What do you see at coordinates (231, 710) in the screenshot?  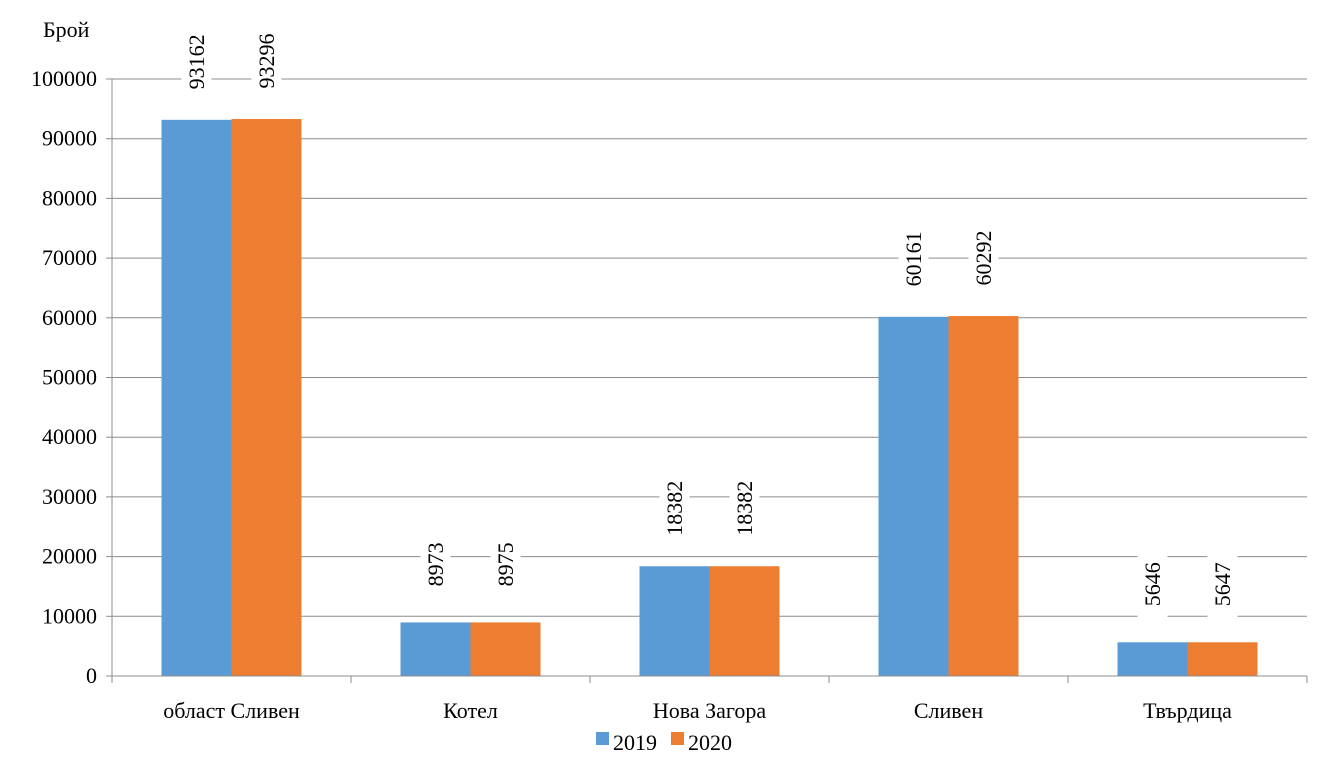 I see `x-category-label: област Сливен` at bounding box center [231, 710].